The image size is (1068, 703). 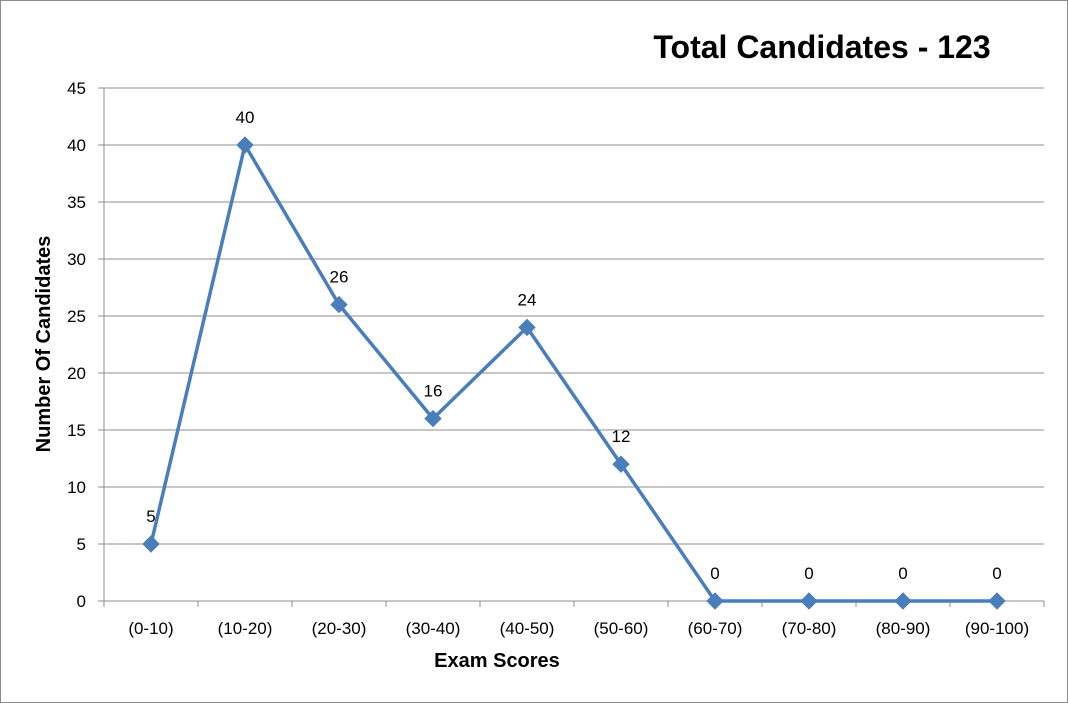 I want to click on data-label: 12, so click(x=621, y=436).